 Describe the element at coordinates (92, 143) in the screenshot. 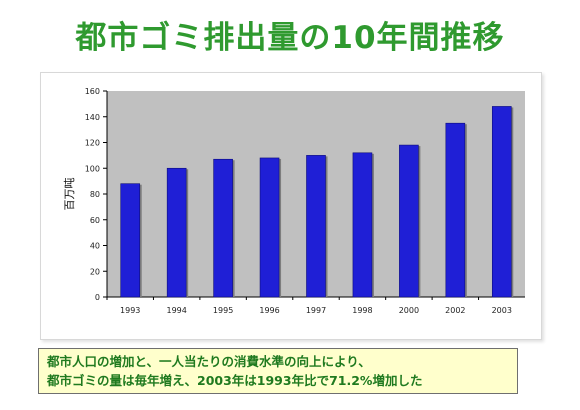

I see `y-tick-label: 120` at that location.